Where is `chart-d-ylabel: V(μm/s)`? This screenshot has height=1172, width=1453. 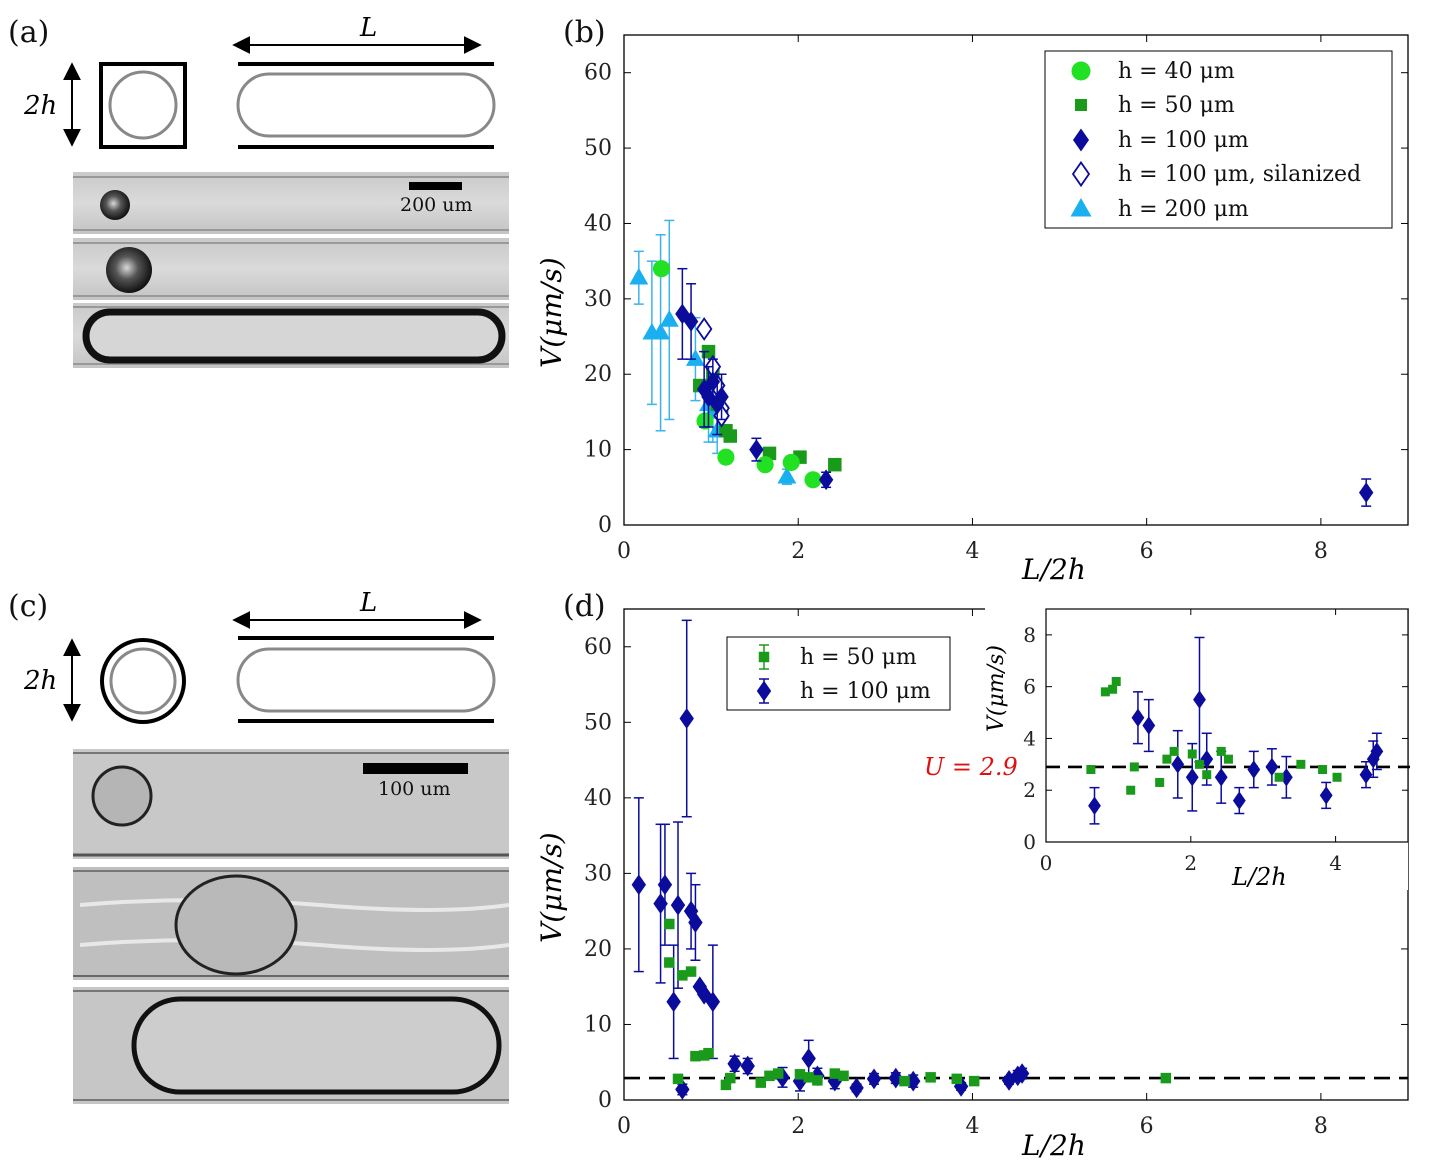 chart-d-ylabel: V(μm/s) is located at coordinates (551, 887).